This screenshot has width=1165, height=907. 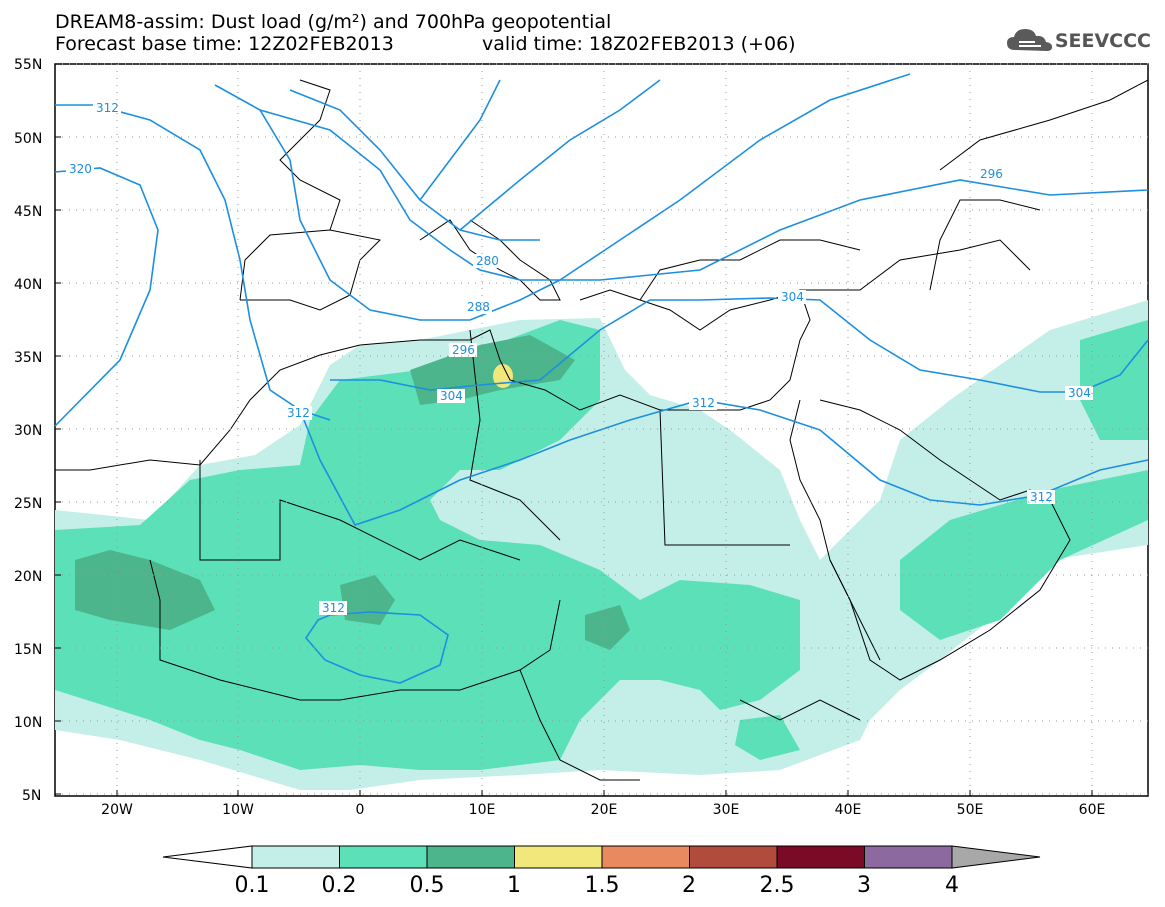 I want to click on contour-label: 280, so click(x=487, y=261).